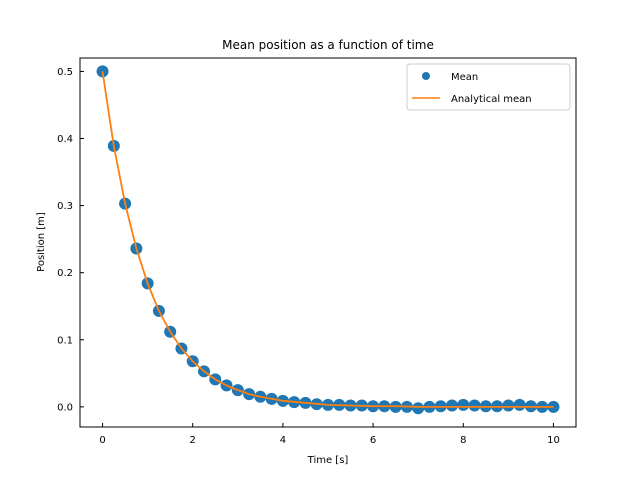 The image size is (640, 480). I want to click on x-axis-label: Time [s], so click(328, 460).